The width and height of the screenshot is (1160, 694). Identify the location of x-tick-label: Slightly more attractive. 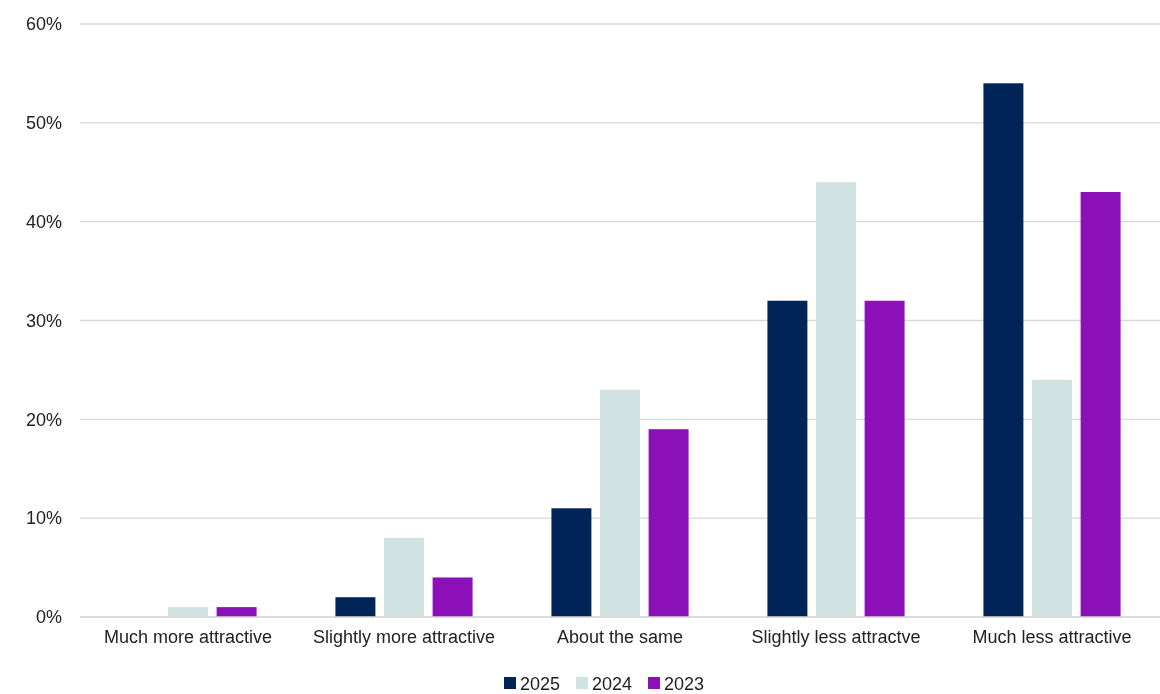
(404, 637).